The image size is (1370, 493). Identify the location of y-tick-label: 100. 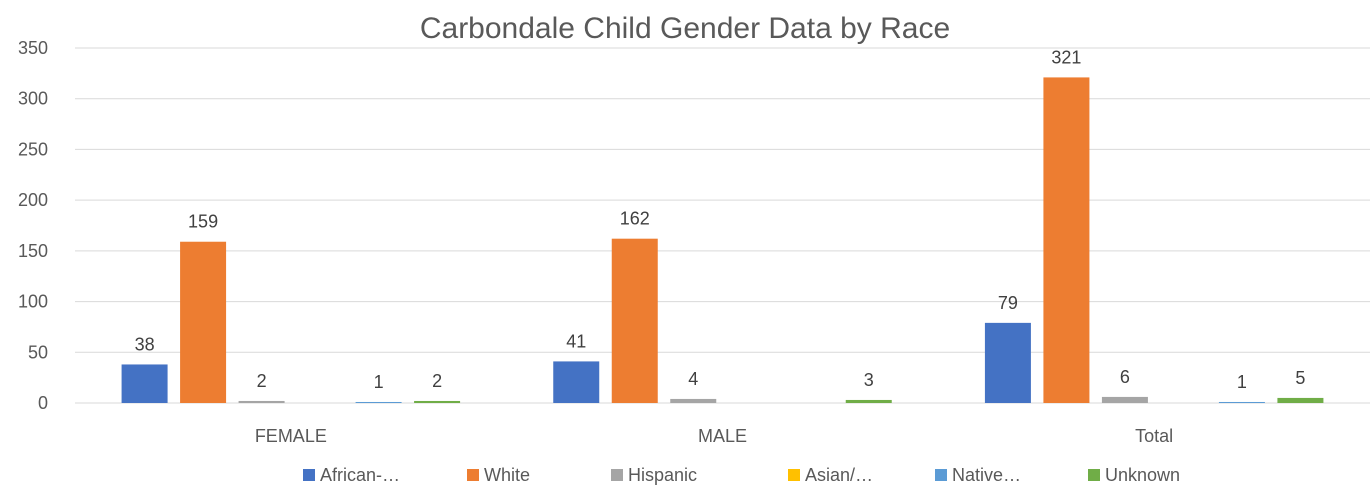
(33, 302).